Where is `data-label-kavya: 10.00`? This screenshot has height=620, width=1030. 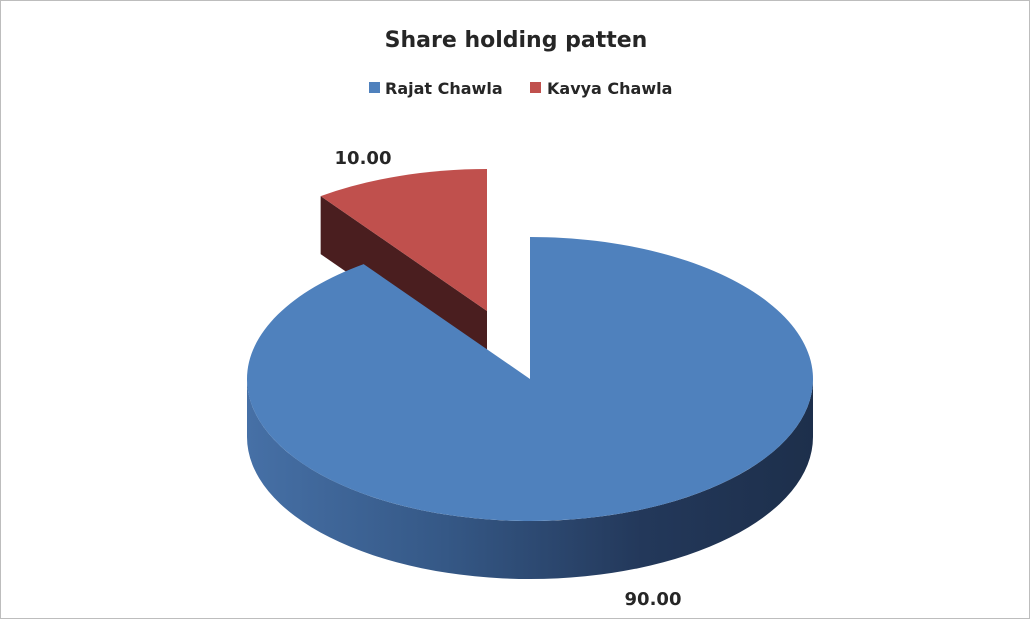
data-label-kavya: 10.00 is located at coordinates (363, 158).